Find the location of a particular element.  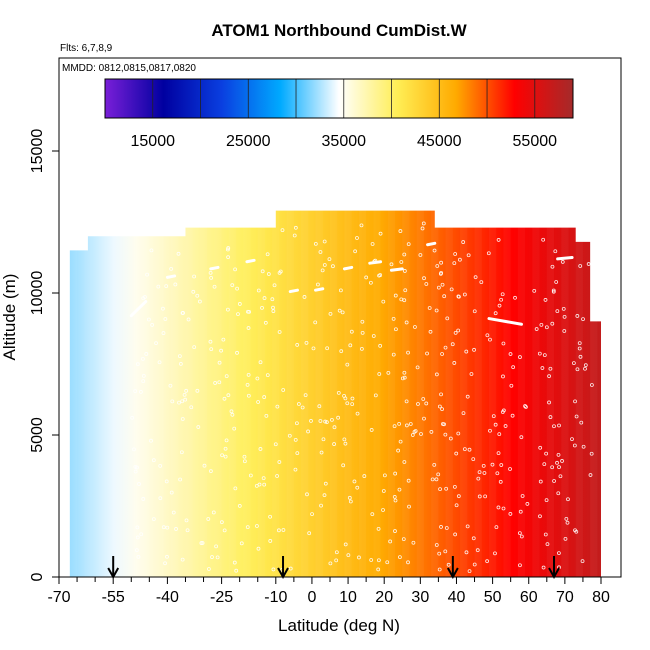

x-axis-label: Latitude (deg N) is located at coordinates (339, 625).